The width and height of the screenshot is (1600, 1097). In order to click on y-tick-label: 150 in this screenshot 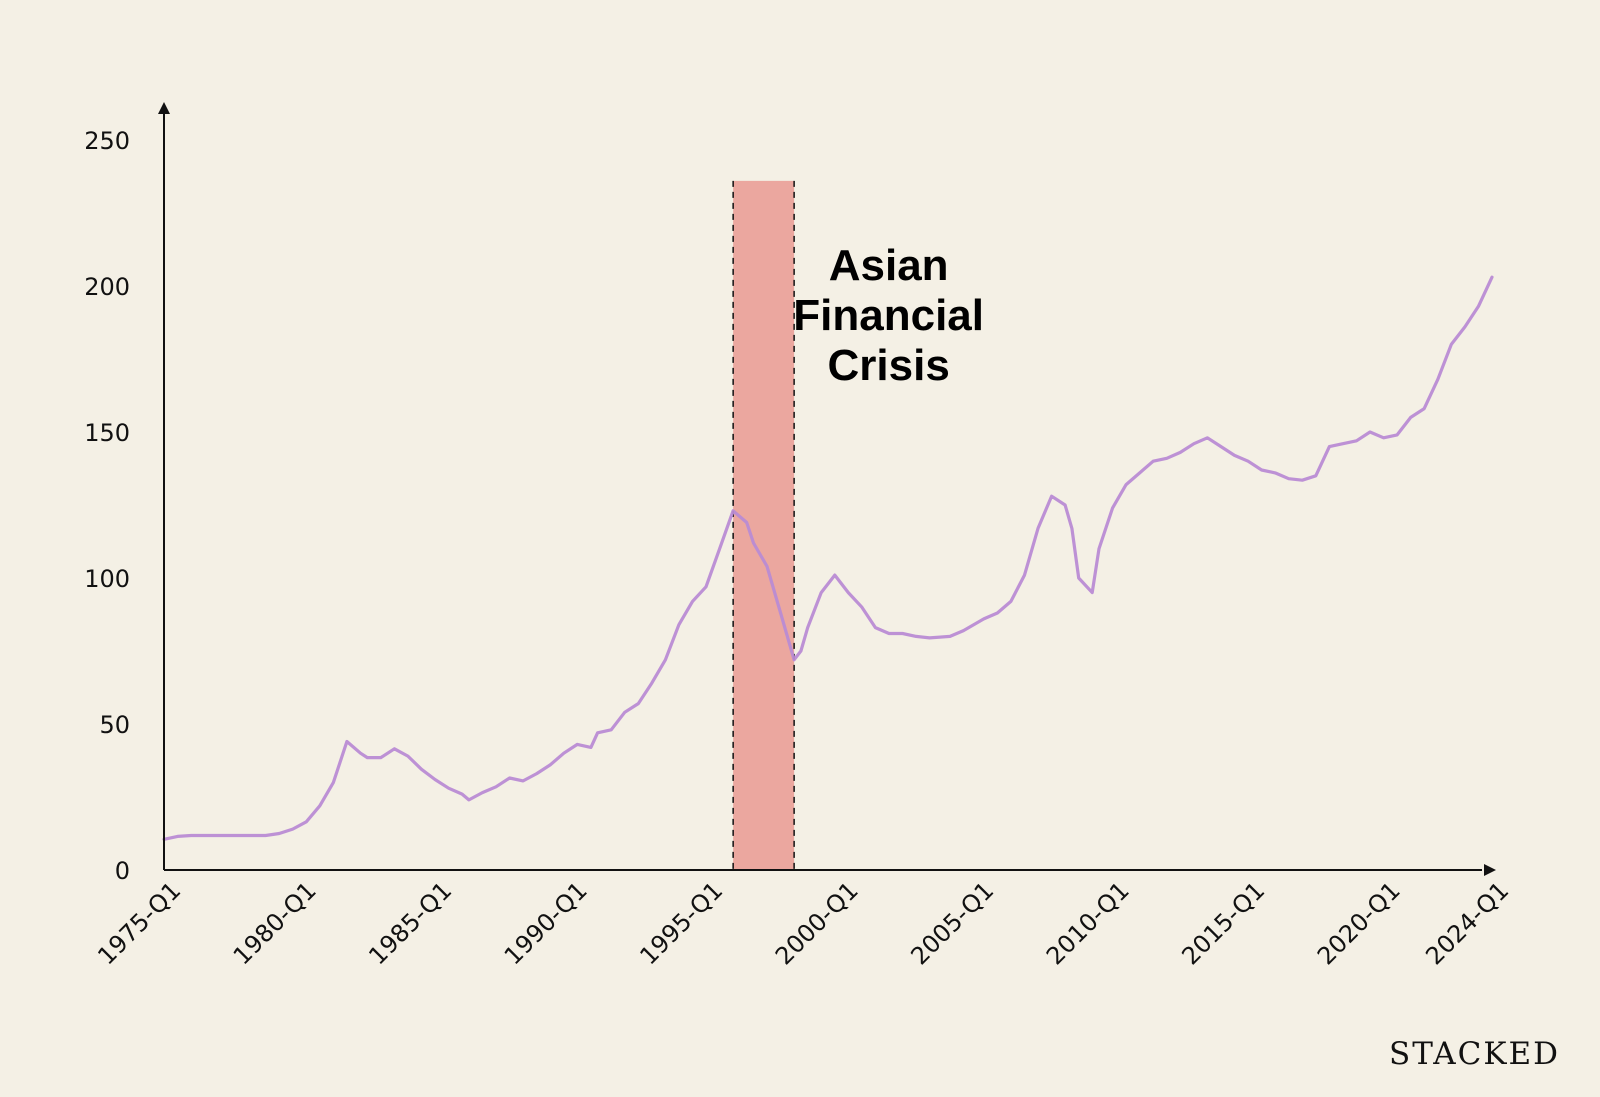, I will do `click(107, 433)`.